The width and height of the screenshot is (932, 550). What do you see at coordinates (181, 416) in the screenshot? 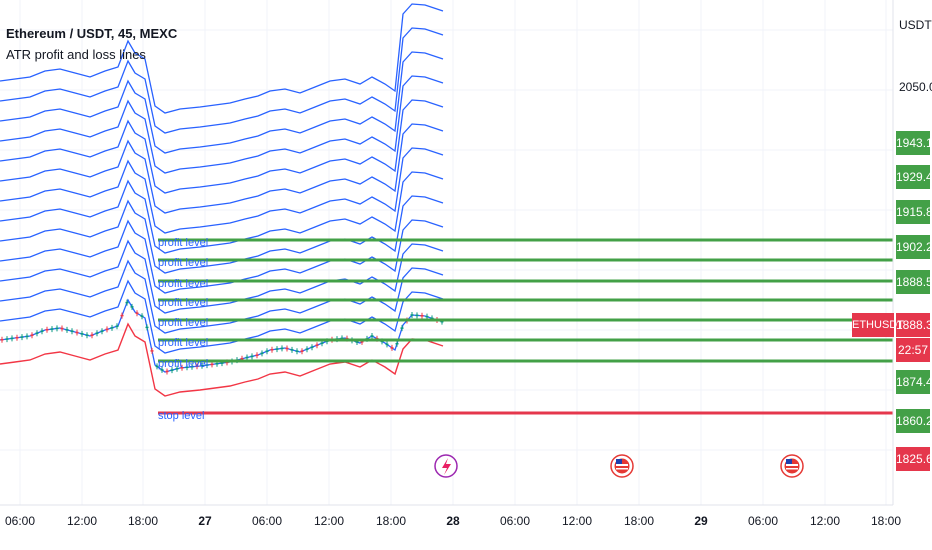
I see `level-label: stop level` at bounding box center [181, 416].